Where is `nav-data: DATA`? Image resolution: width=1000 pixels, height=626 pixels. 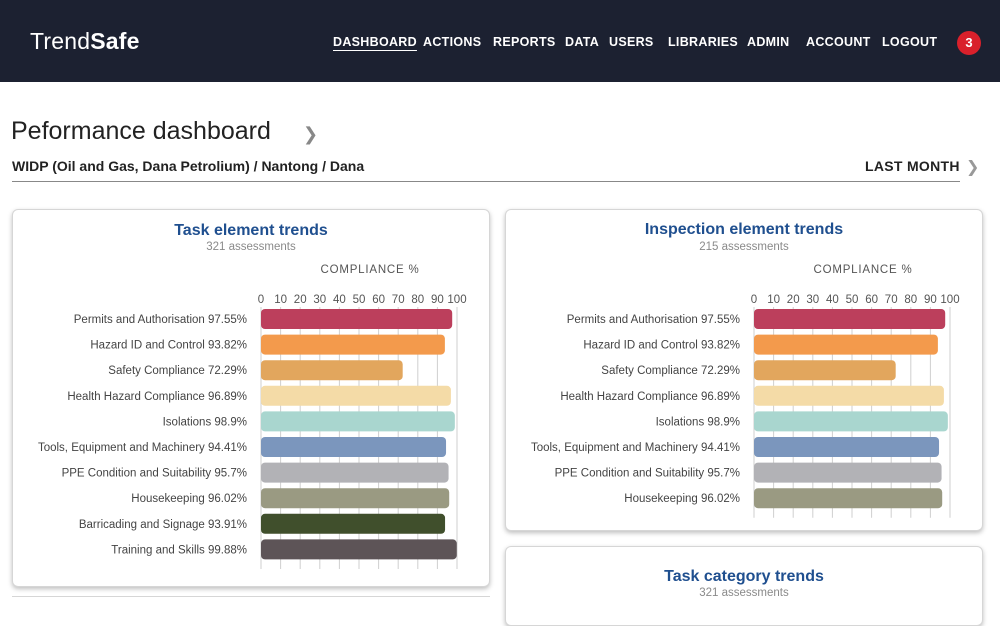
nav-data: DATA is located at coordinates (582, 42).